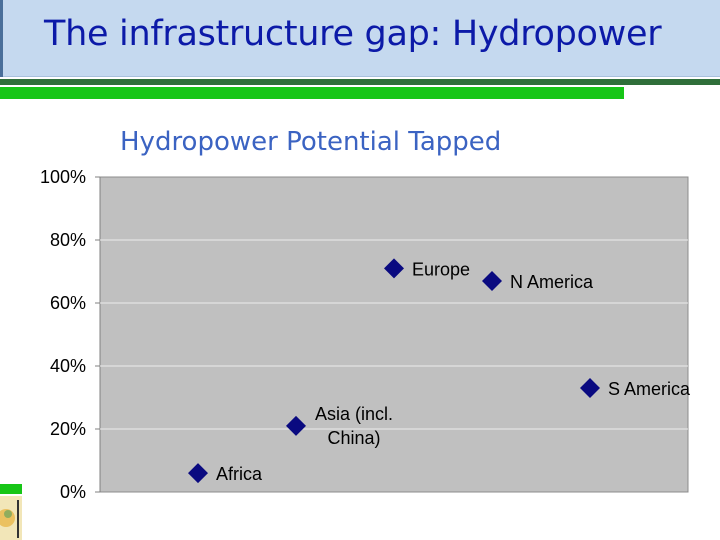  What do you see at coordinates (312, 93) in the screenshot?
I see `accent-divider-green` at bounding box center [312, 93].